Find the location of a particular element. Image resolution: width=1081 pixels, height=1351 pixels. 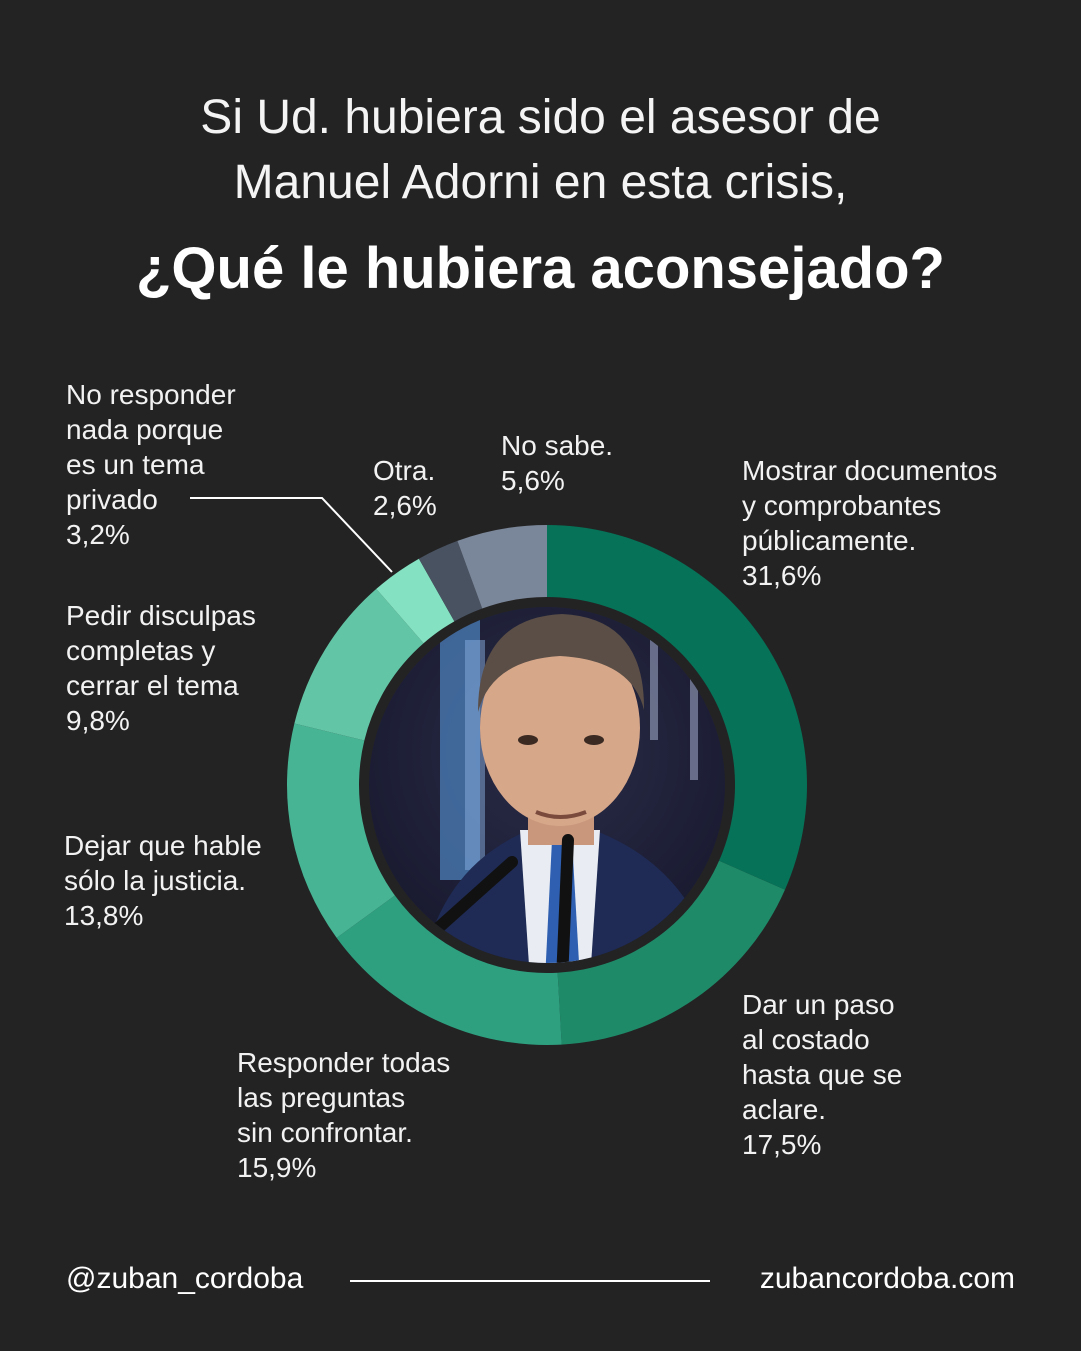

slice-label-line: nada porque is located at coordinates (145, 429).